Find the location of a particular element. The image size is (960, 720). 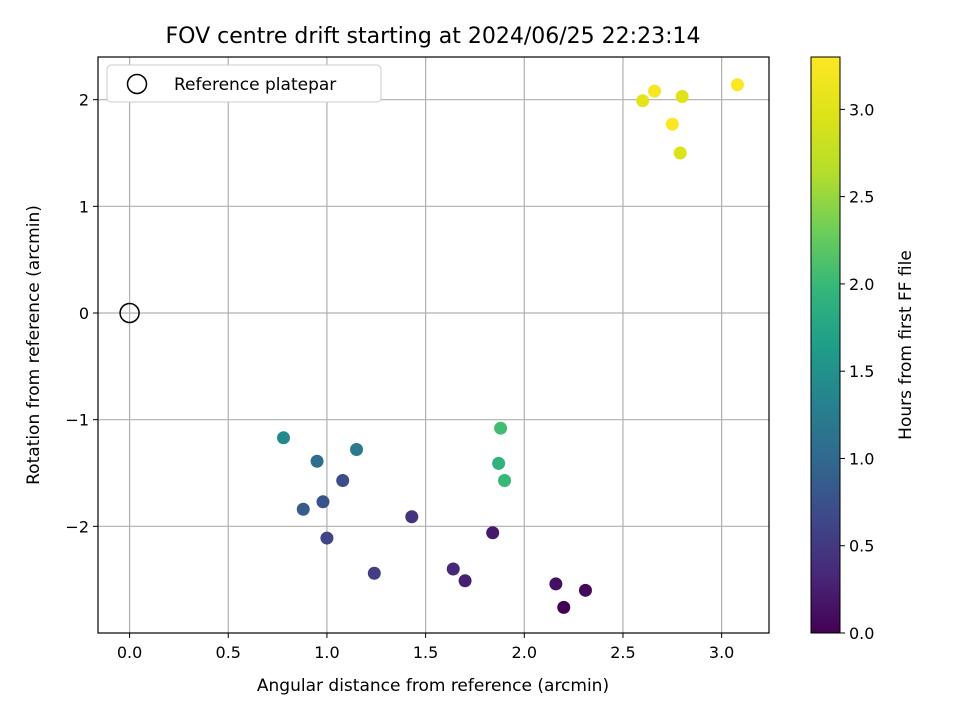

colorbar-tick-label: 3.0 is located at coordinates (861, 109).